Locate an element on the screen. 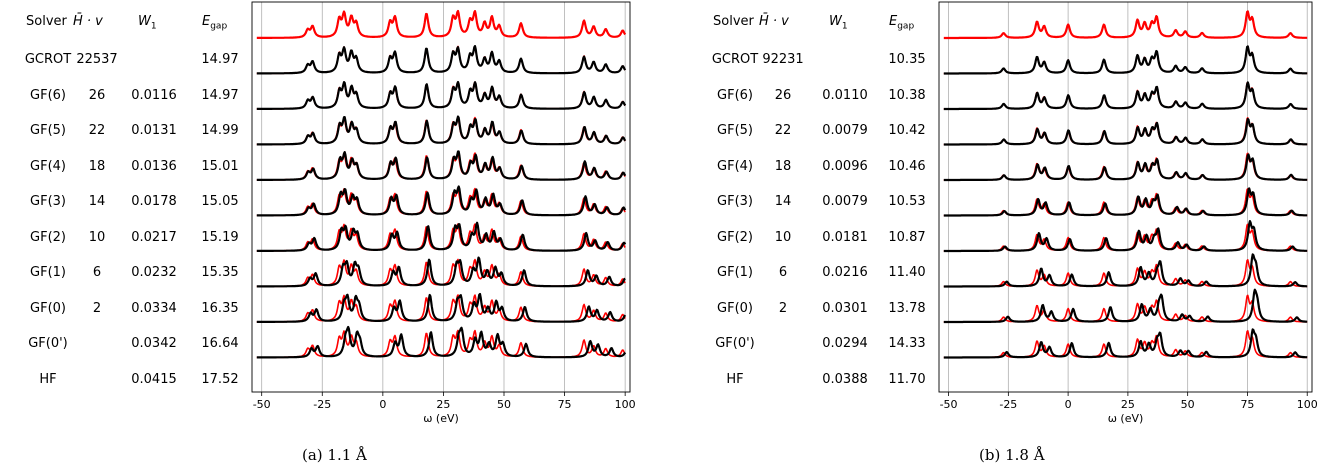 Image resolution: width=1322 pixels, height=470 pixels. row-egap: 11.40 is located at coordinates (907, 272).